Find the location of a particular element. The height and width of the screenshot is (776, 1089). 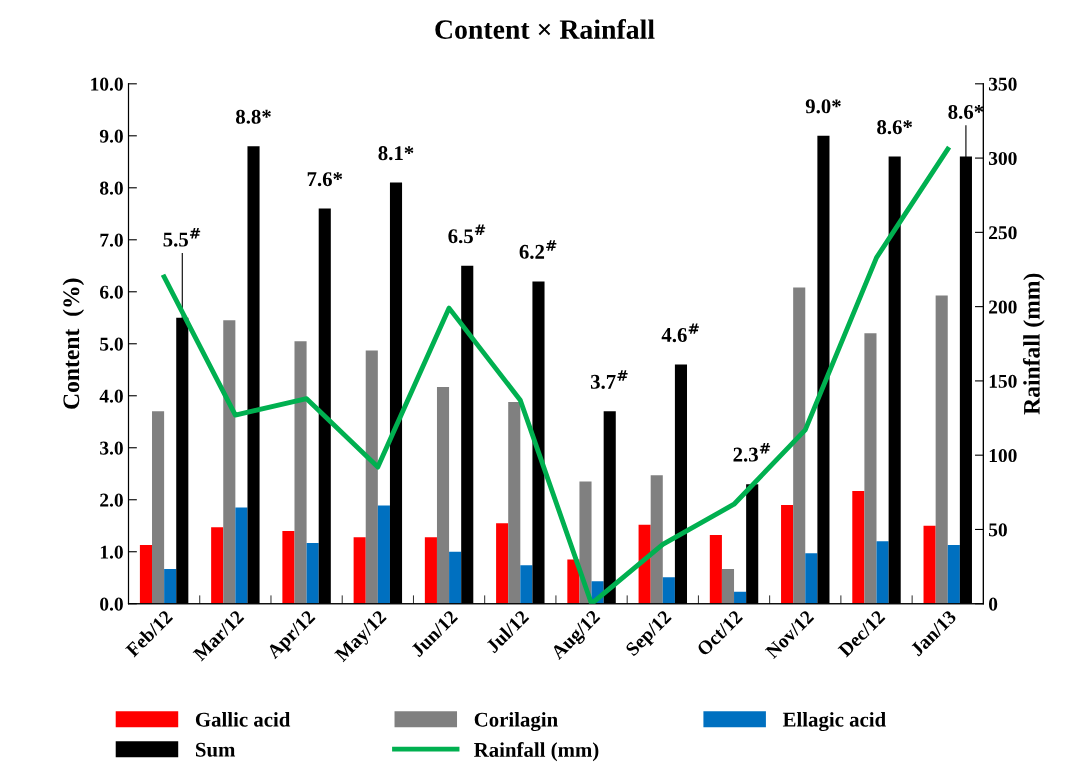

y-tick-label: 7.0 is located at coordinates (111, 240).